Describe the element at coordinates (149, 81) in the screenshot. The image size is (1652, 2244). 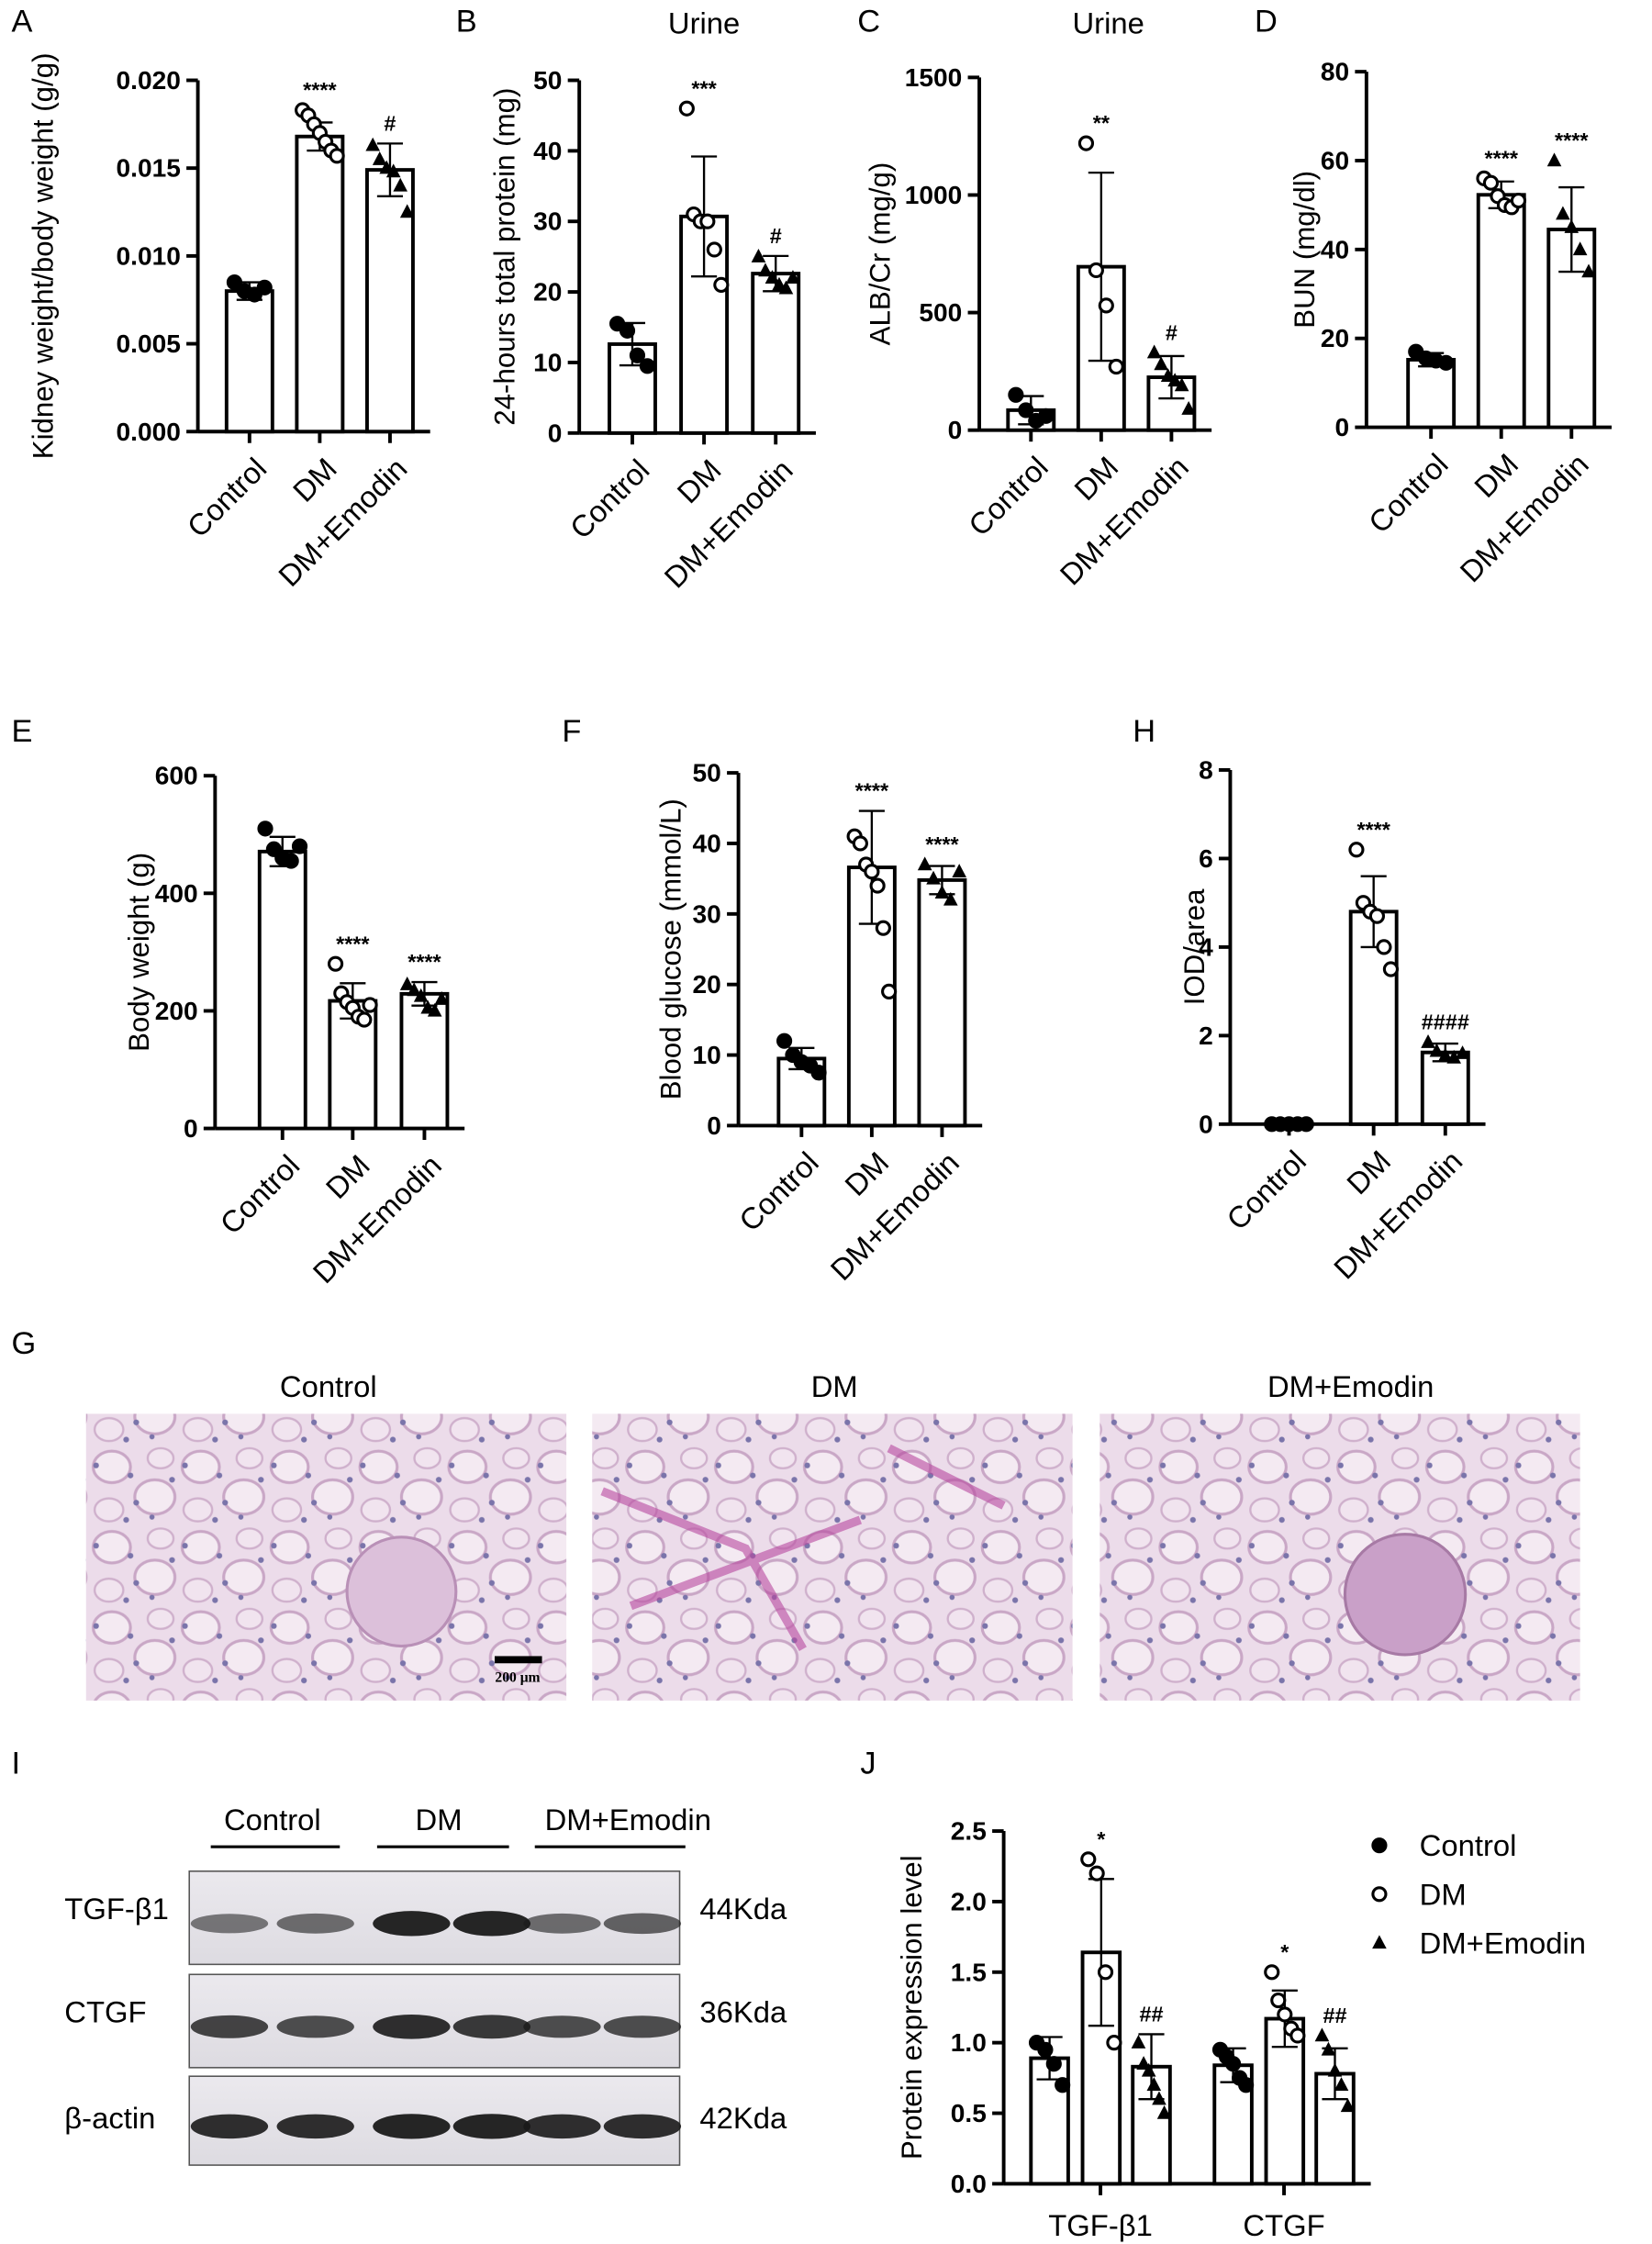
I see `y-tick-label: 0.020` at that location.